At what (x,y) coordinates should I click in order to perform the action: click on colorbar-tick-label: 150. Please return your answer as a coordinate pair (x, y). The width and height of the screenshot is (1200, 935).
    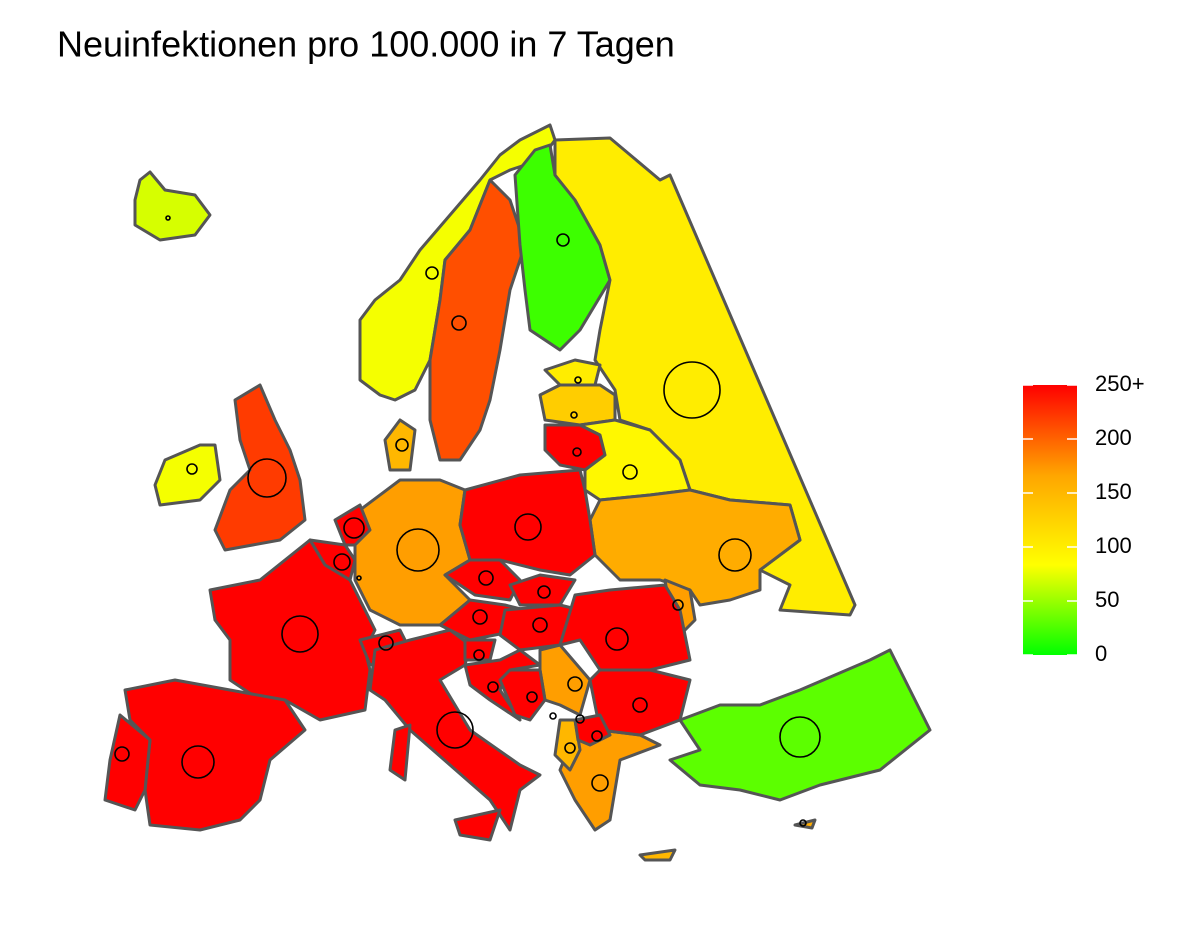
    Looking at the image, I should click on (1113, 491).